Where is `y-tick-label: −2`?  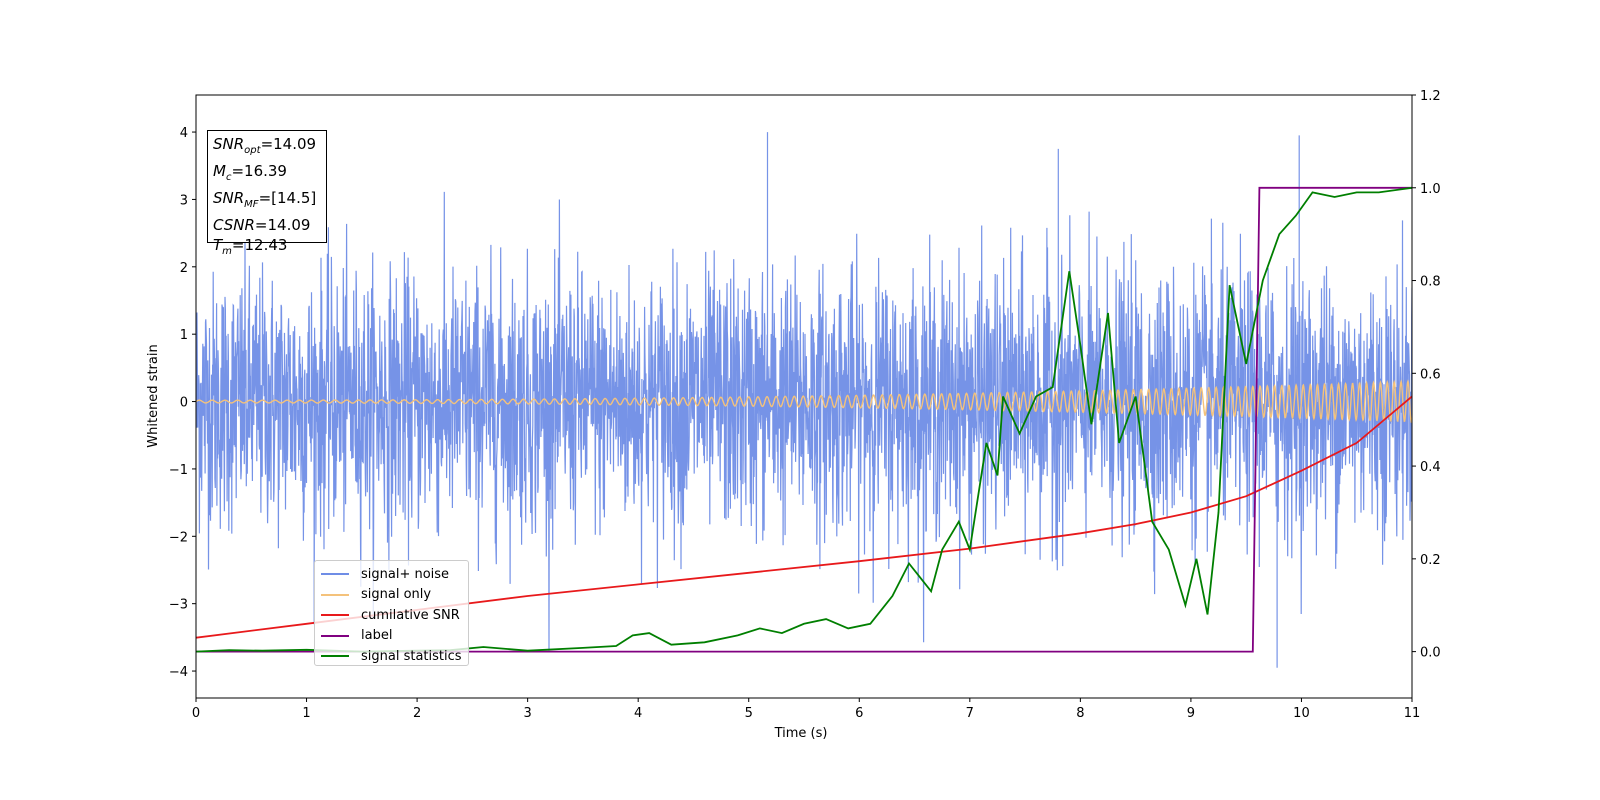
y-tick-label: −2 is located at coordinates (178, 537).